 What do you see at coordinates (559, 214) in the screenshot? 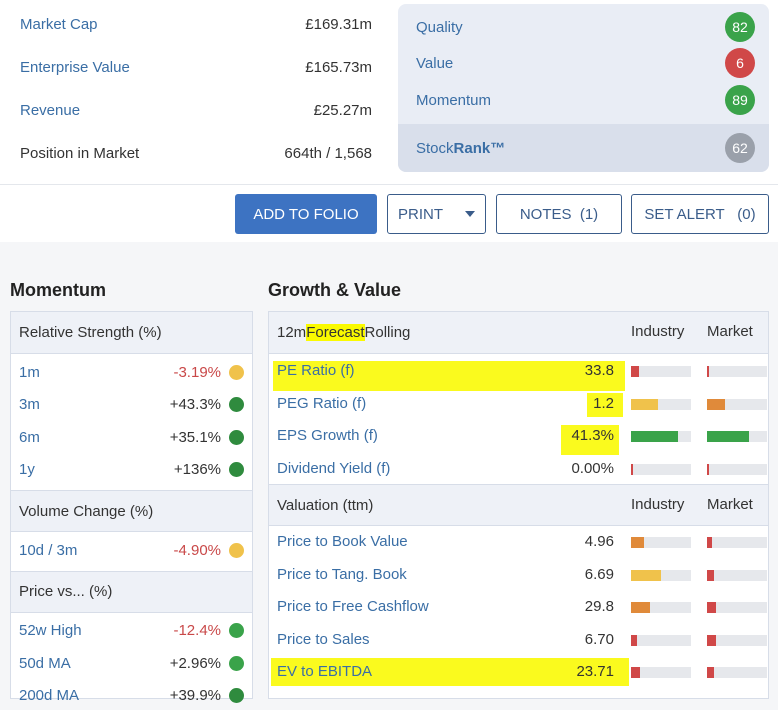
I see `notes-button: NOTES (1)` at bounding box center [559, 214].